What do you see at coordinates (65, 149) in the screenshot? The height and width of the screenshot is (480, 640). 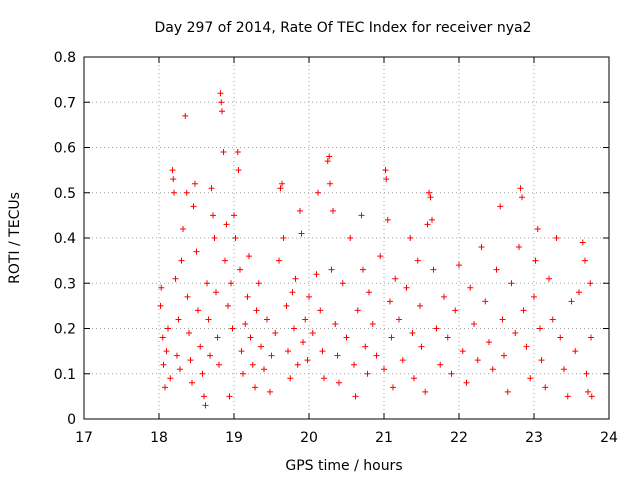 I see `y-tick-label: 0.6` at bounding box center [65, 149].